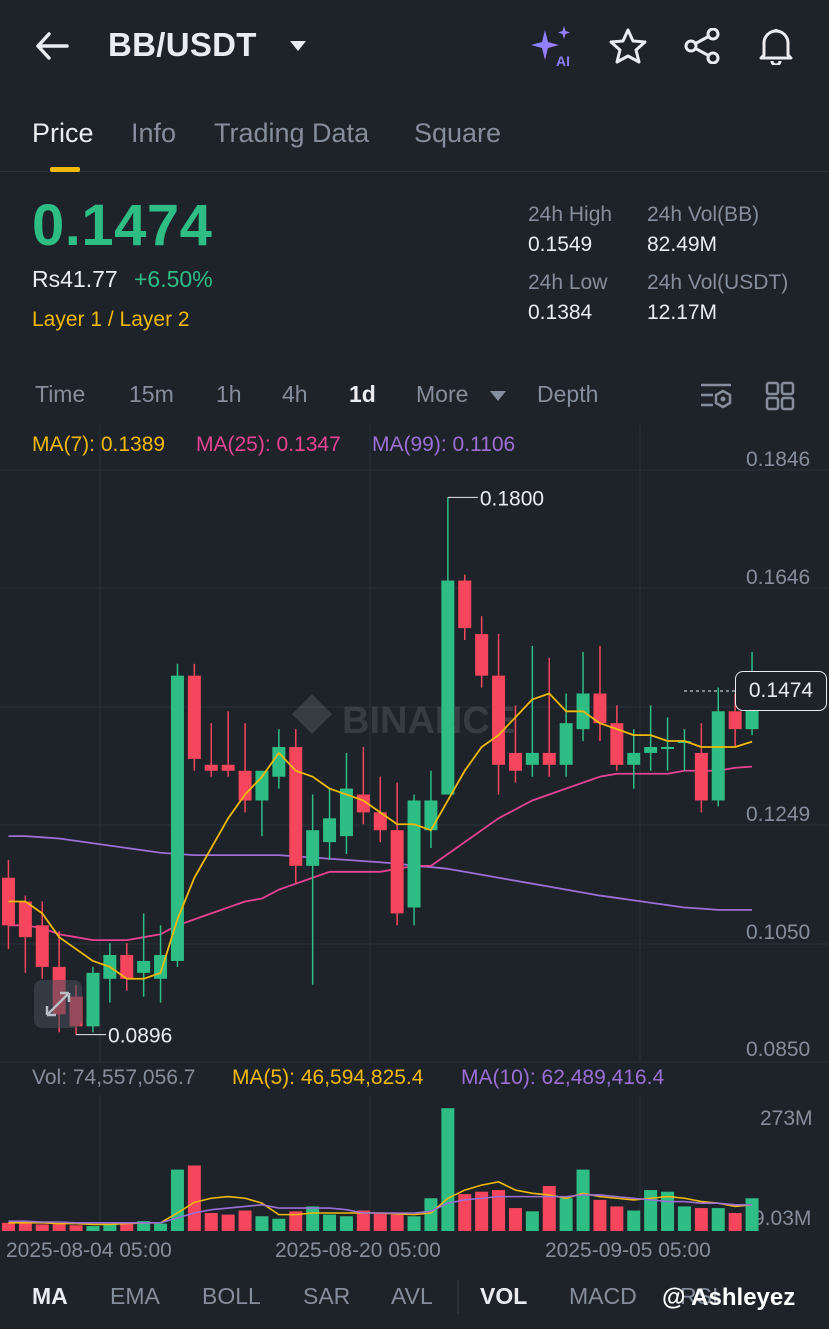 The image size is (829, 1329). I want to click on indicator-sar: SAR, so click(327, 1296).